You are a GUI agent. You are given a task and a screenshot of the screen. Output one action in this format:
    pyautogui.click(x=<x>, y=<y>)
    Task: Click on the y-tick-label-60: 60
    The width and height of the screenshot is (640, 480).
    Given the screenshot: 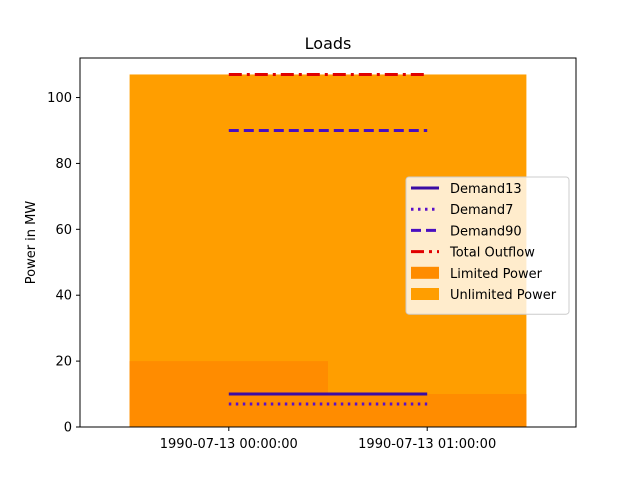 What is the action you would take?
    pyautogui.click(x=63, y=230)
    